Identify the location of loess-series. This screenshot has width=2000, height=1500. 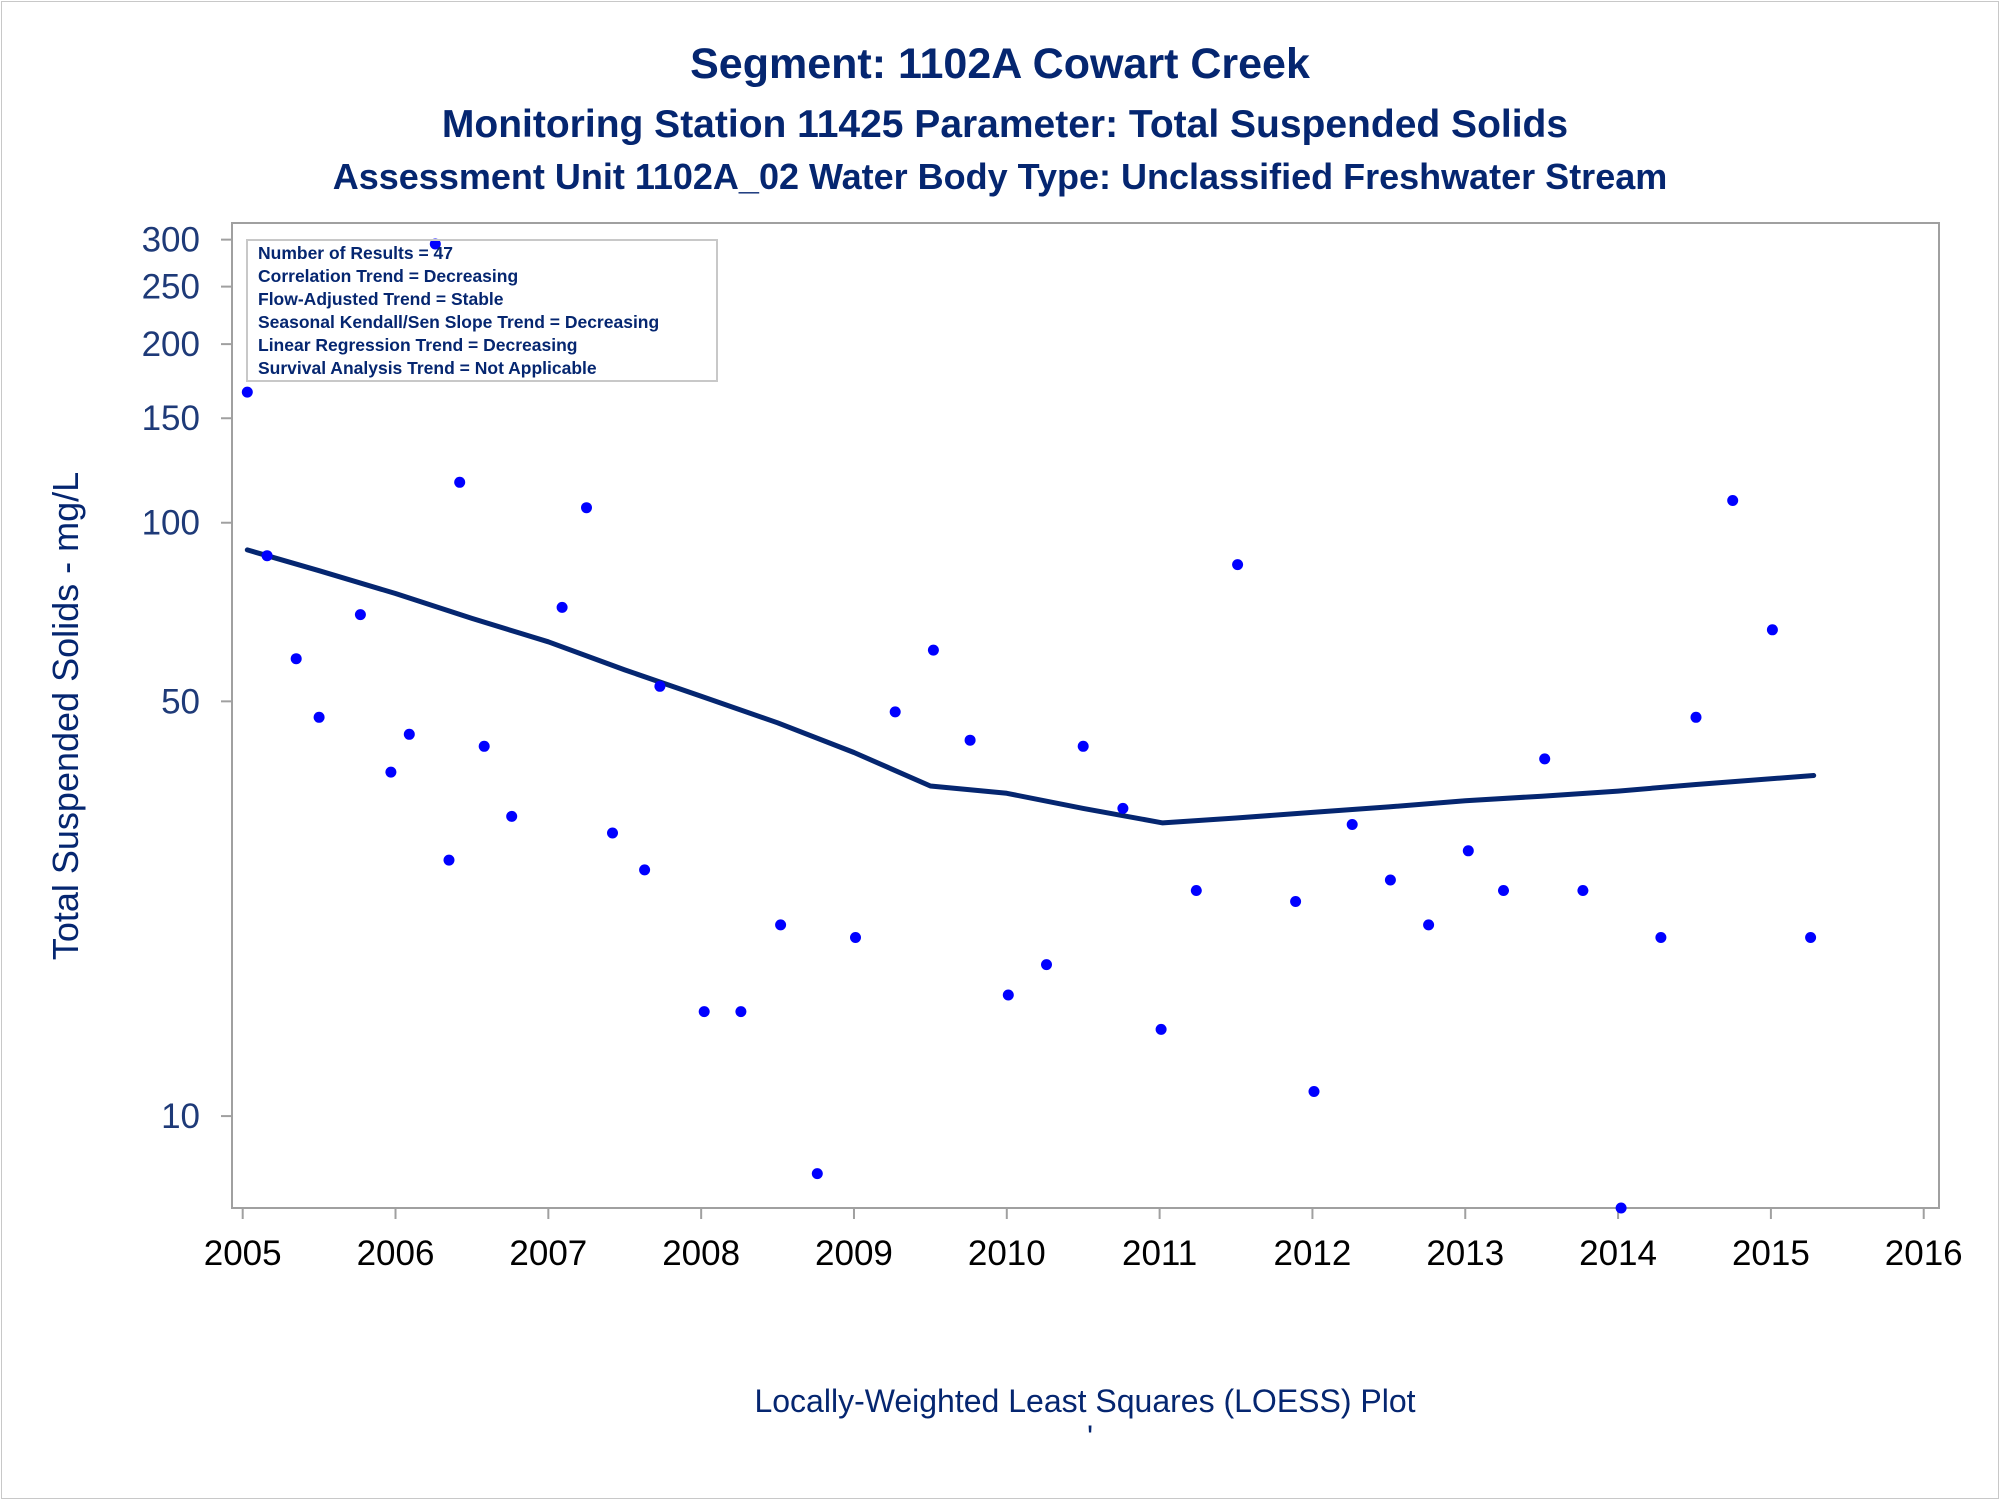
(1030, 686).